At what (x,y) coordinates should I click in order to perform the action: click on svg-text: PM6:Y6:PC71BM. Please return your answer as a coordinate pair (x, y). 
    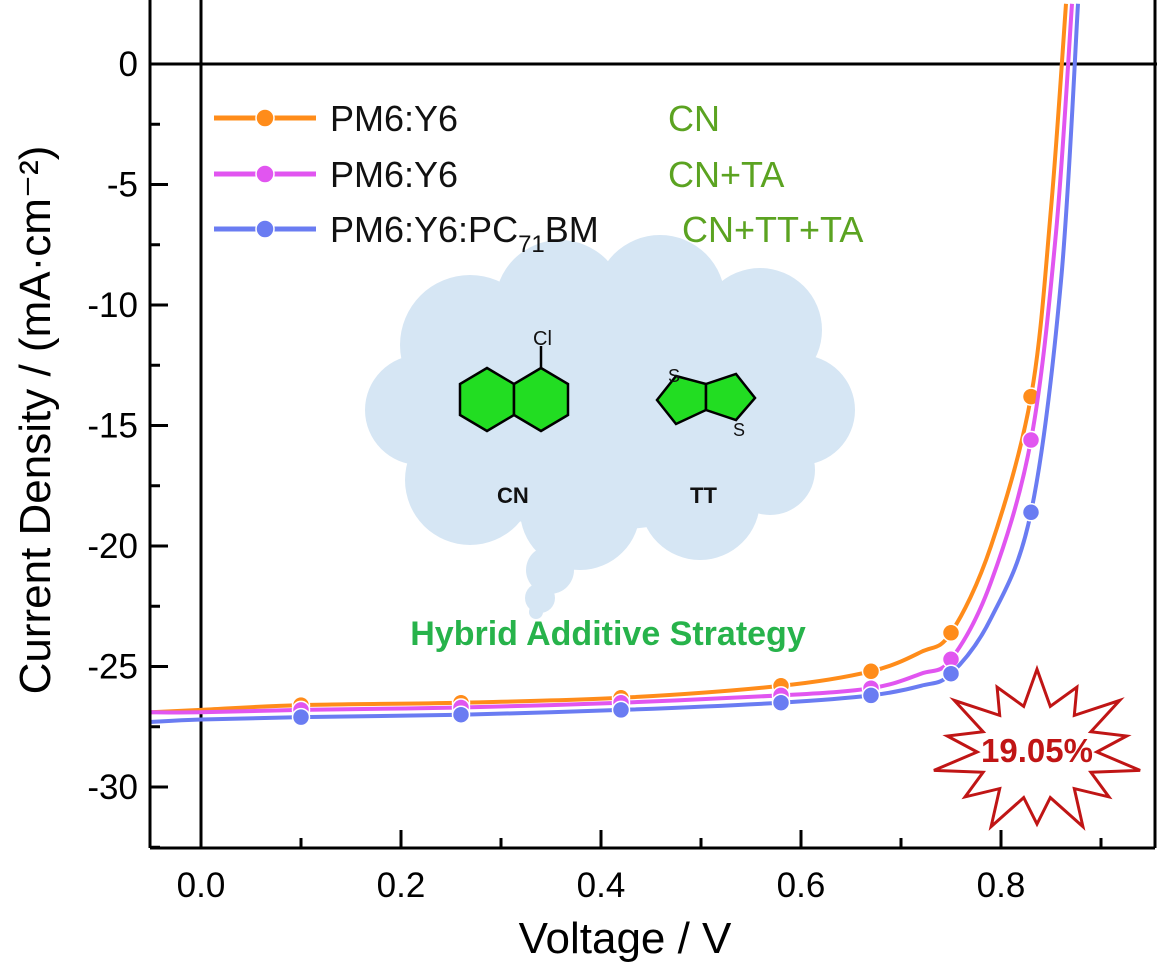
    Looking at the image, I should click on (464, 233).